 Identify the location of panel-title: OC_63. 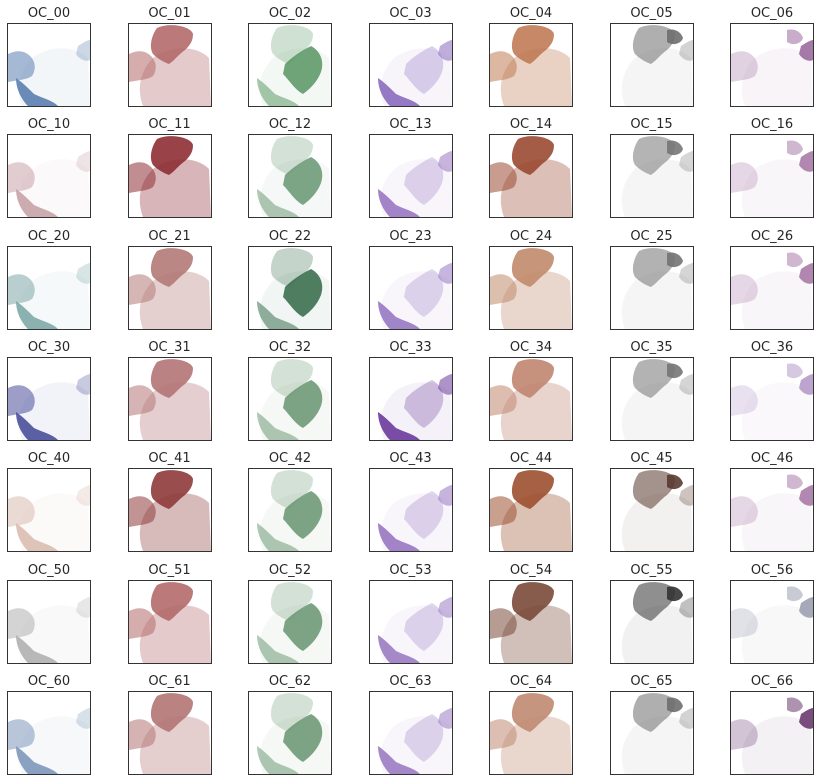
(410, 681).